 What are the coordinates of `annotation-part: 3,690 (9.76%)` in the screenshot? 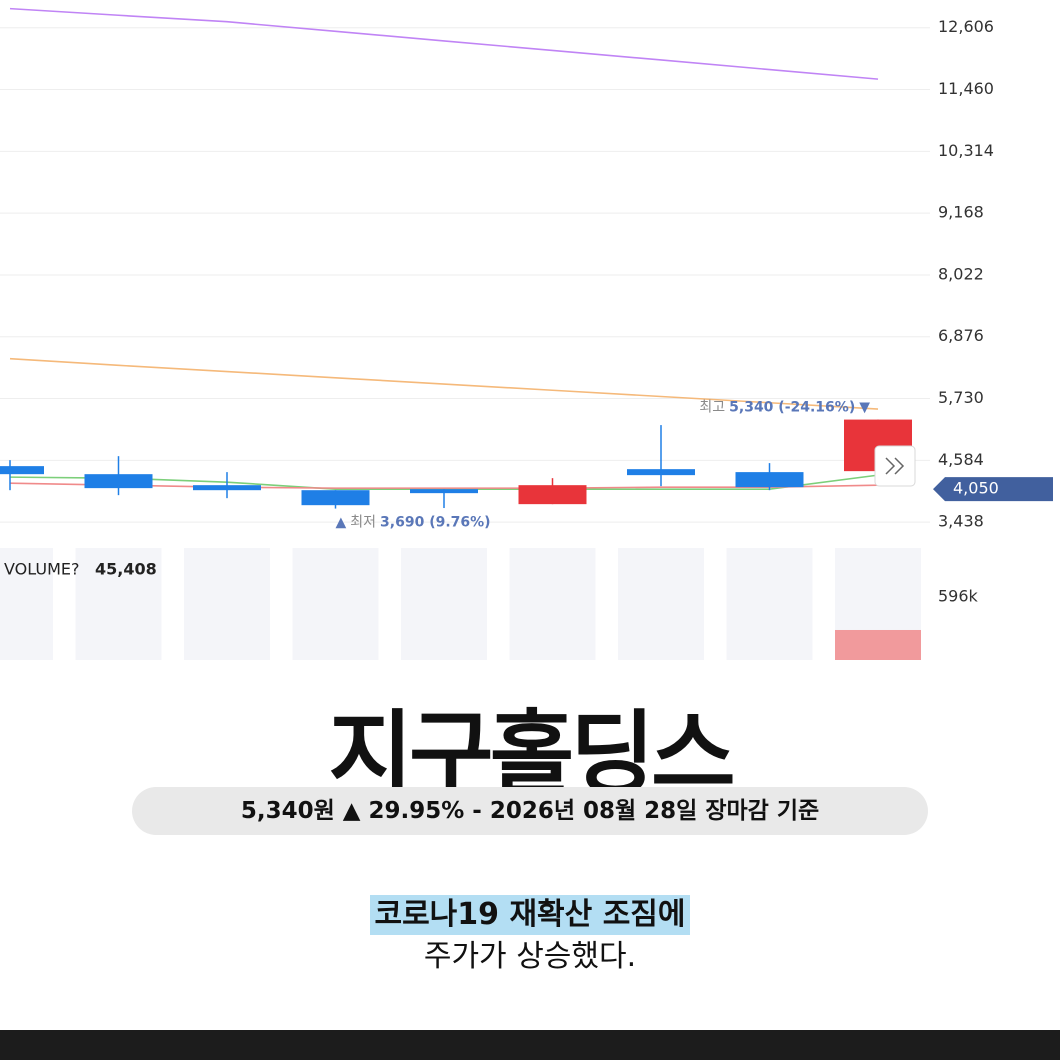 It's located at (435, 523).